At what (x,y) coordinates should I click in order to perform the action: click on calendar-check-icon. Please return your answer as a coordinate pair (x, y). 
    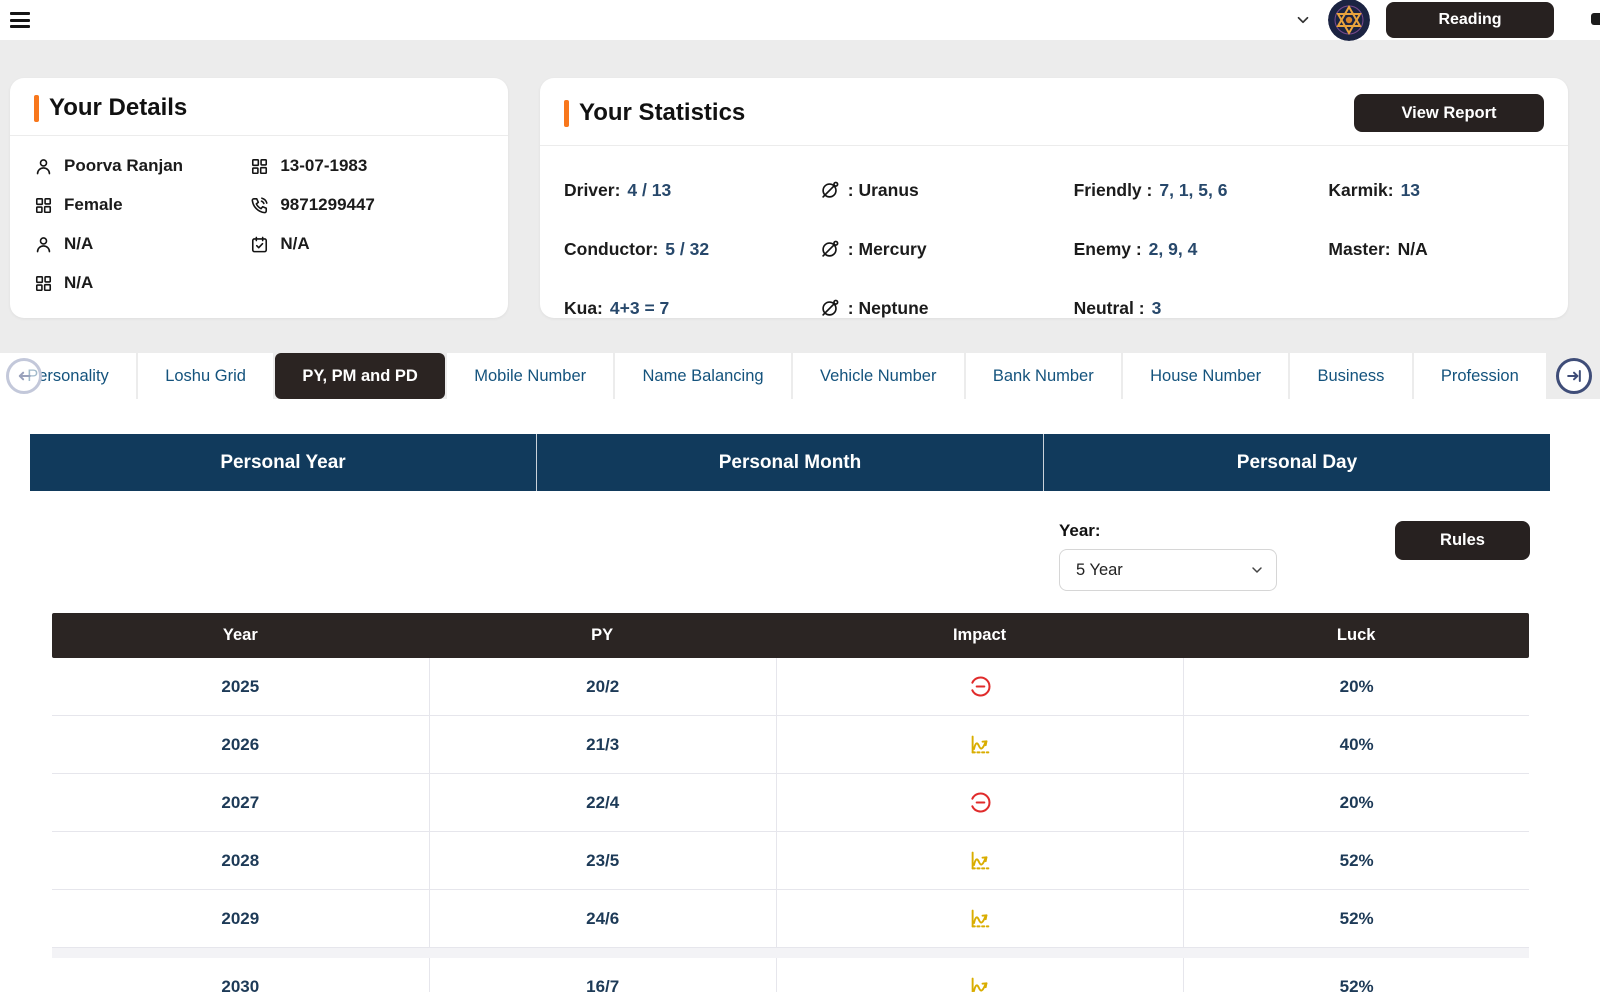
    Looking at the image, I should click on (259, 244).